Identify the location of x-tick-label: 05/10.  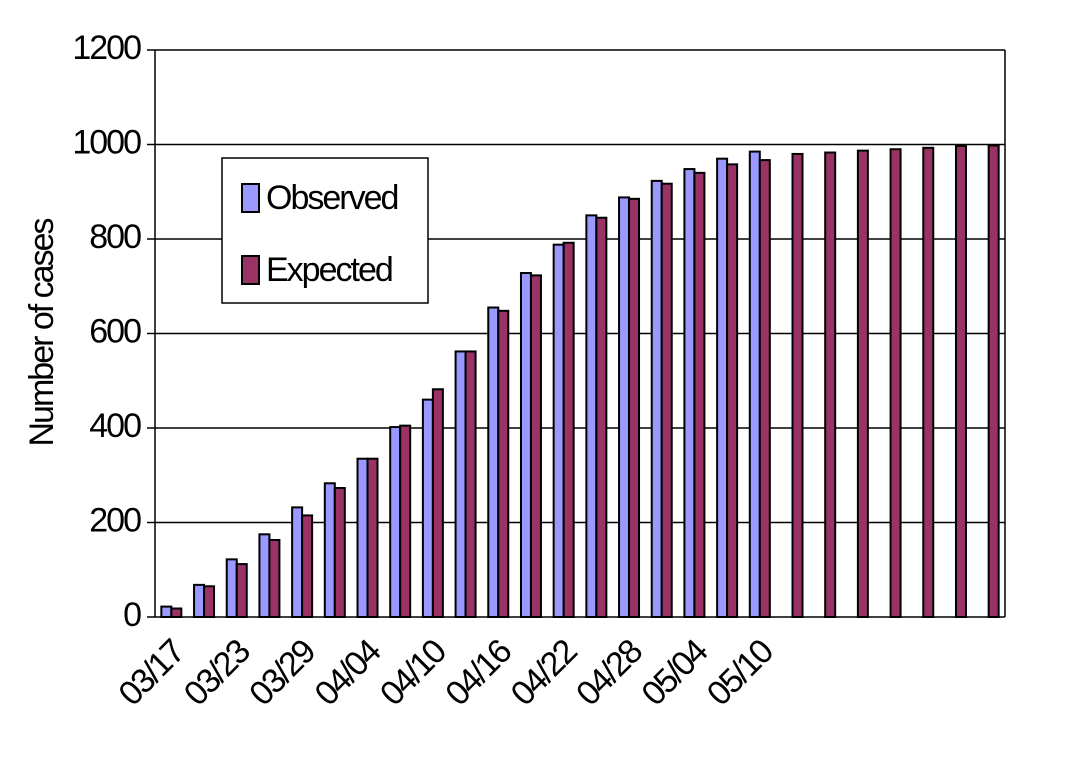
(740, 672).